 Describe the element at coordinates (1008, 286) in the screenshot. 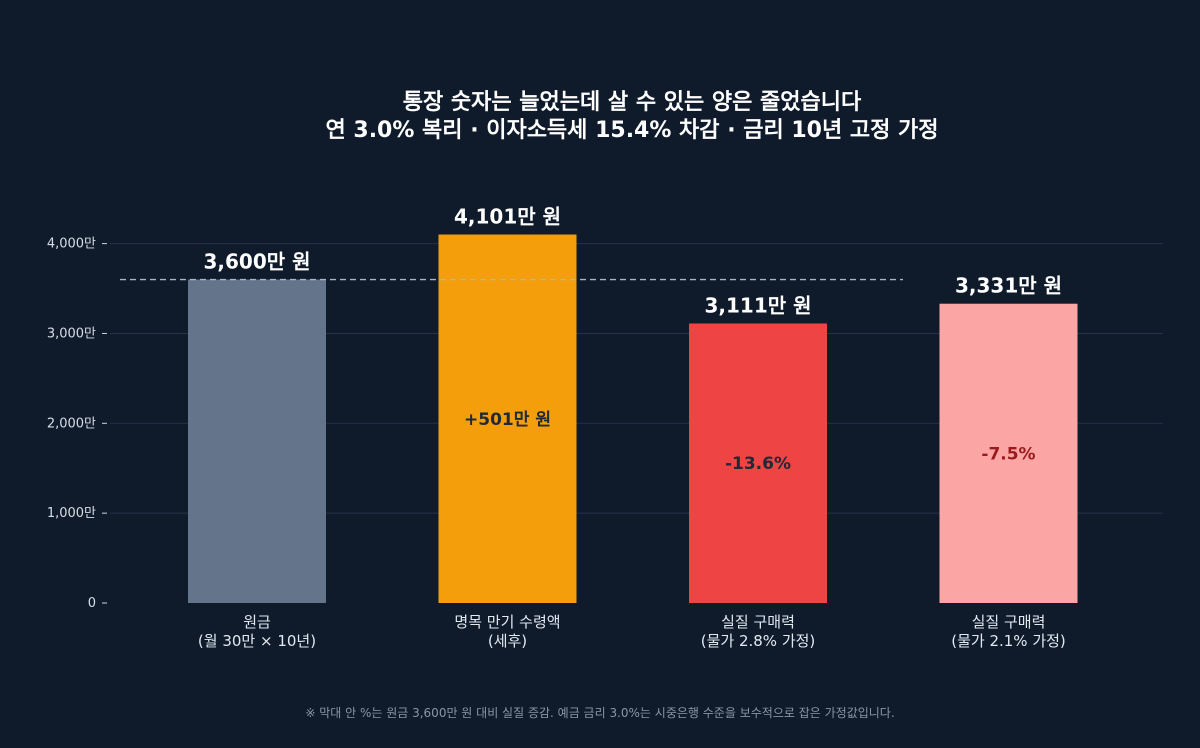

I see `bar-value-label: 3,331만 원` at that location.